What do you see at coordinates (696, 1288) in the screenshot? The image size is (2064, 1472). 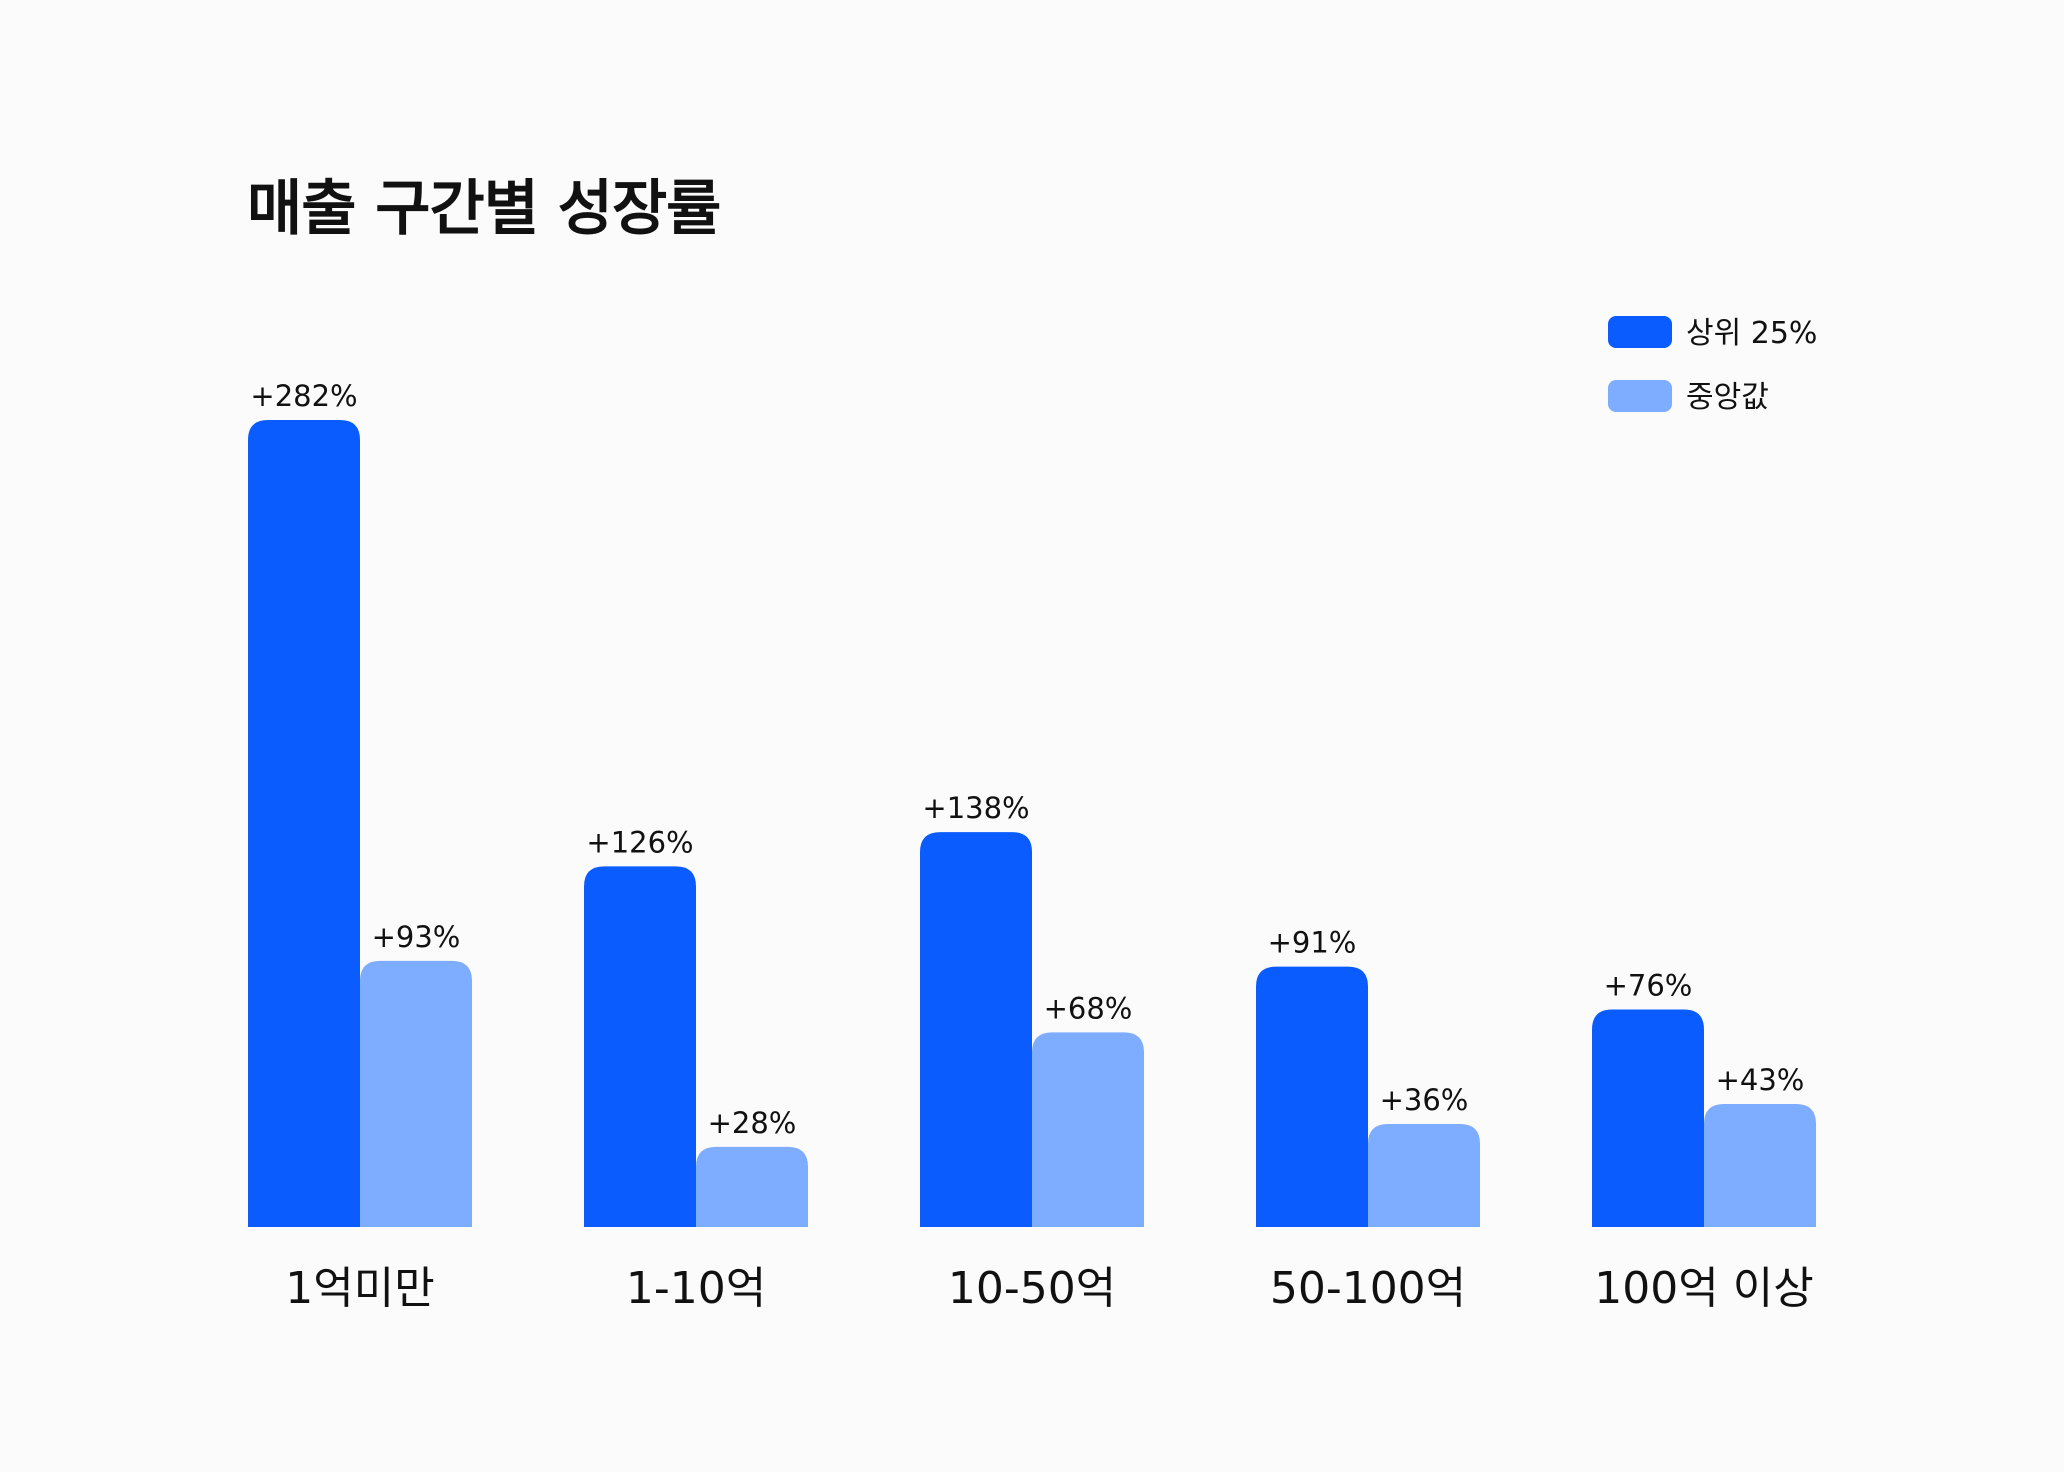 I see `x-tick-label: 1-10억` at bounding box center [696, 1288].